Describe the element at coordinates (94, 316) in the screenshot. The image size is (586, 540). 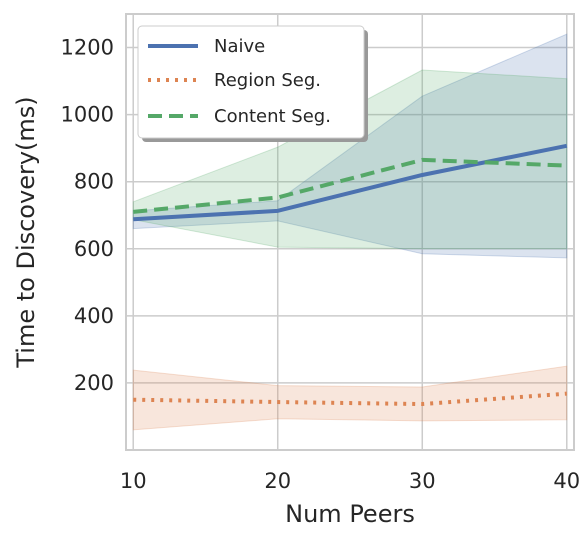
I see `y-tick-label: 400` at that location.